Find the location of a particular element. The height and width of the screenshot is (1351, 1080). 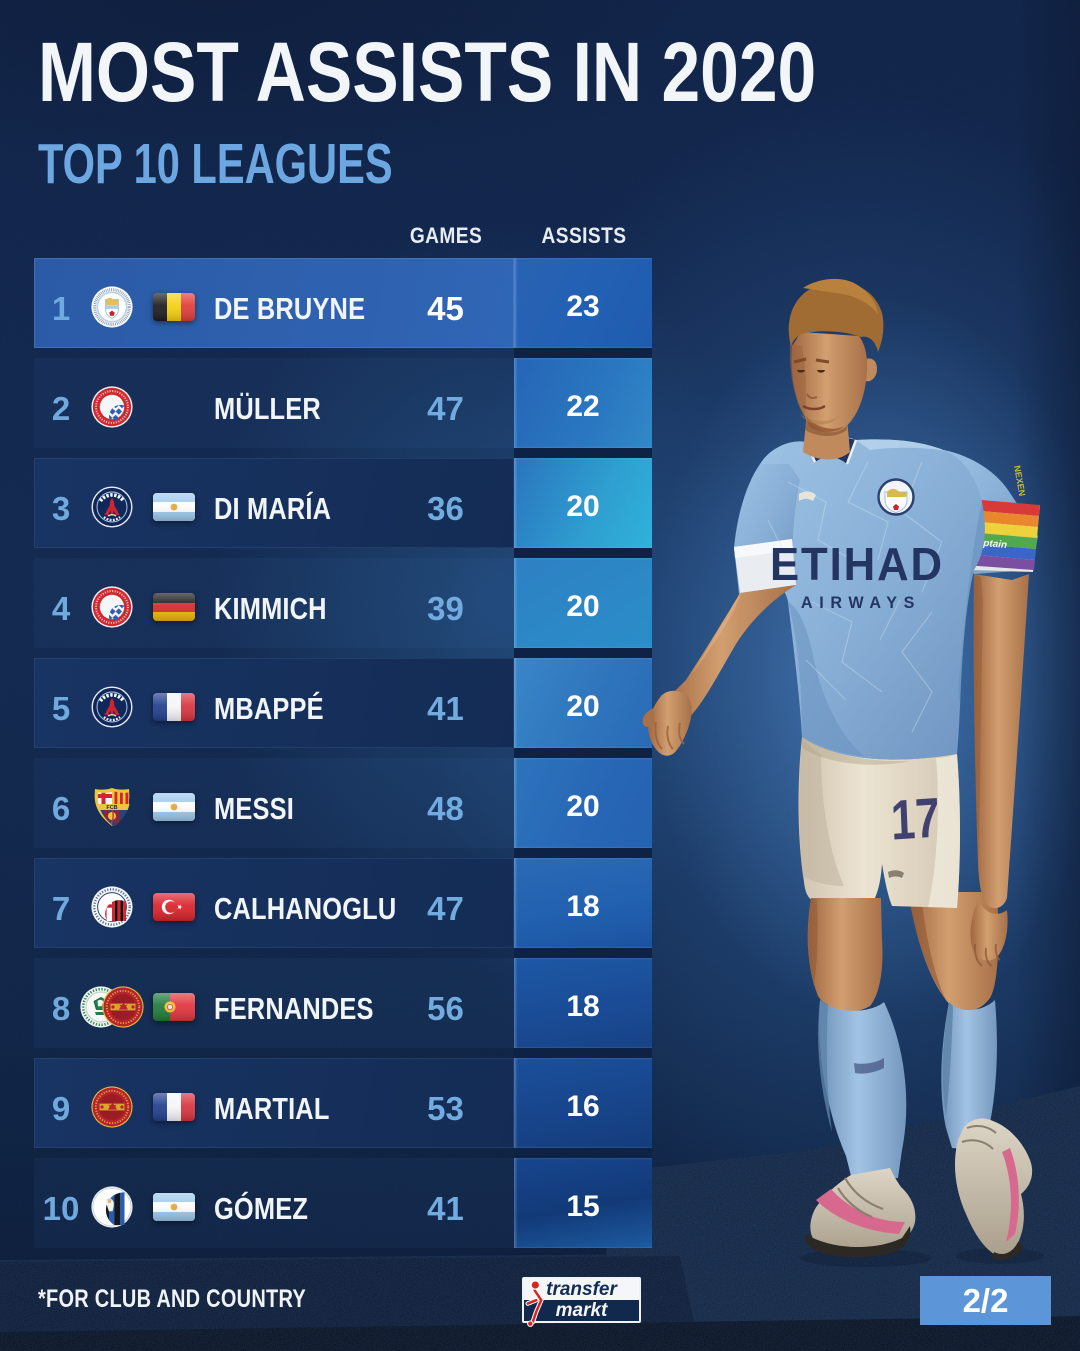

svg-text: AIRWAYS is located at coordinates (861, 602).